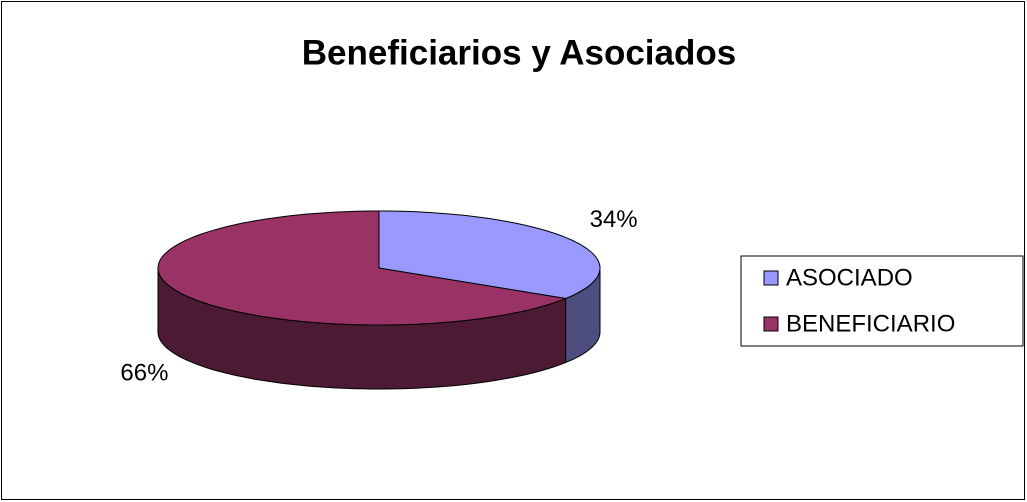 The width and height of the screenshot is (1027, 502). Describe the element at coordinates (614, 219) in the screenshot. I see `data-label: 34%` at that location.